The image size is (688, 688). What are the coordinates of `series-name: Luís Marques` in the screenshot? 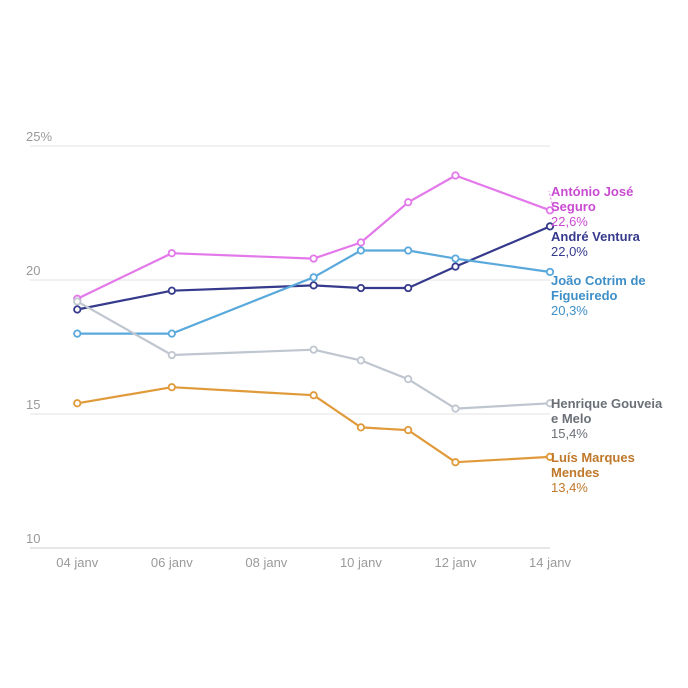 It's located at (593, 457).